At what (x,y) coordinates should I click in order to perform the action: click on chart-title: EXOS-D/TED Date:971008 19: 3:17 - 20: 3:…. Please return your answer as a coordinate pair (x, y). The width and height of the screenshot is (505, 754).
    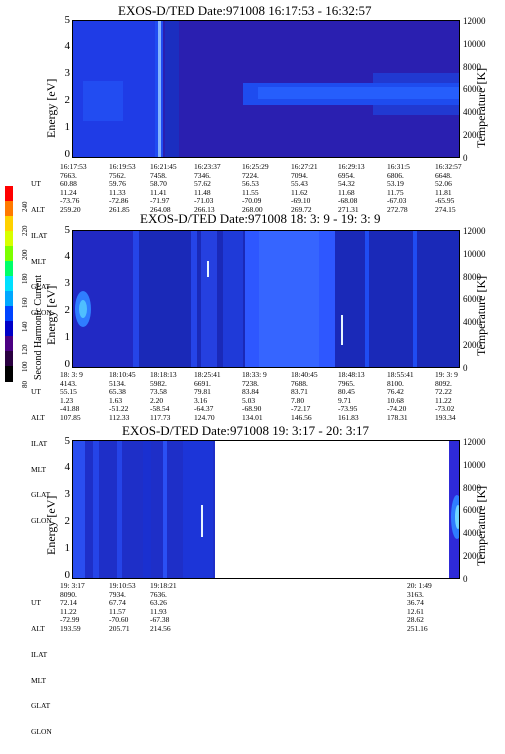
    Looking at the image, I should click on (245, 430).